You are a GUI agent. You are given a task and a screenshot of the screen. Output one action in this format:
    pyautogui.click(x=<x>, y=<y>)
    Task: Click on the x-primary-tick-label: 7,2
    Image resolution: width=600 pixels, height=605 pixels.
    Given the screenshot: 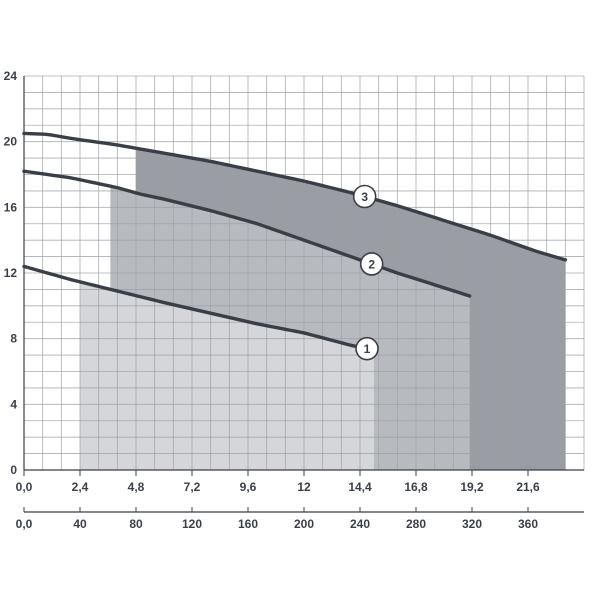 What is the action you would take?
    pyautogui.click(x=192, y=487)
    